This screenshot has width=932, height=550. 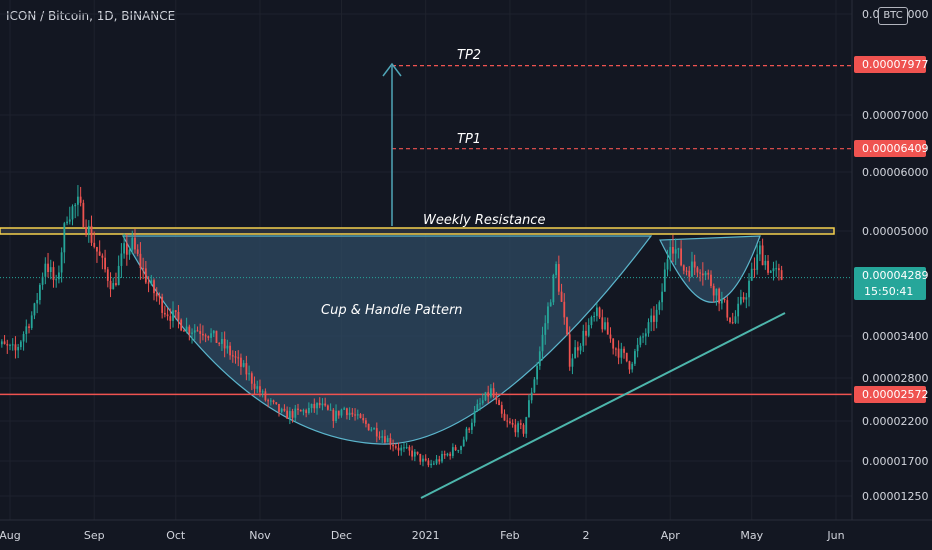 I want to click on ascending-trendline, so click(x=603, y=405).